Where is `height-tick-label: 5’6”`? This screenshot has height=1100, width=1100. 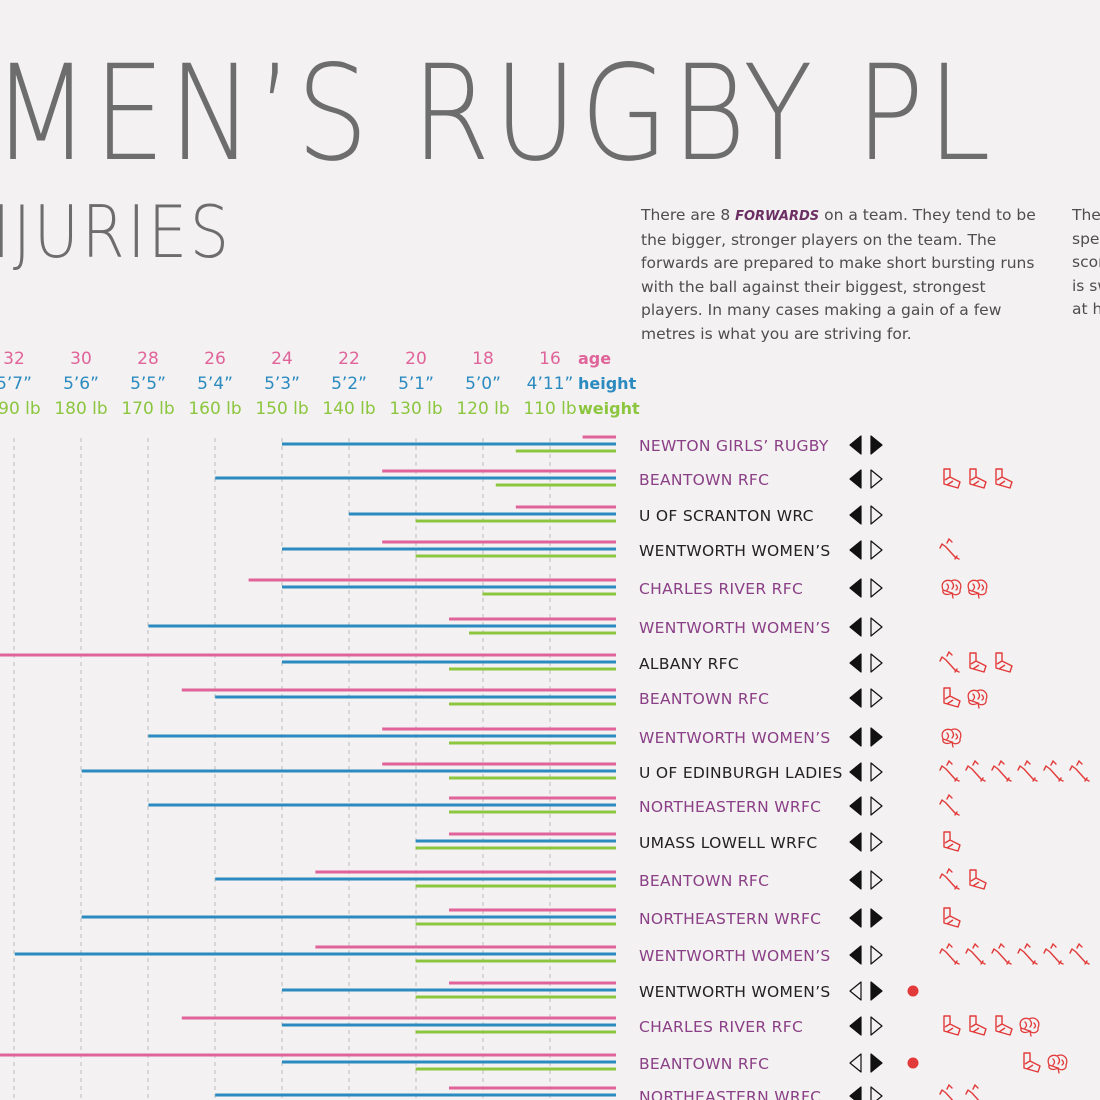 height-tick-label: 5’6” is located at coordinates (81, 384).